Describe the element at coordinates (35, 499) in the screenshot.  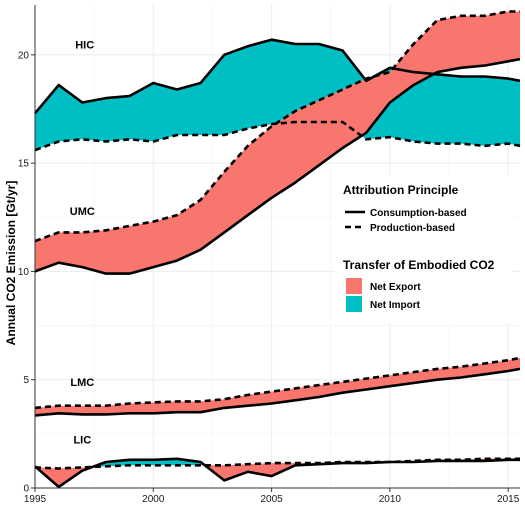
I see `x-tick-label: 1995` at that location.